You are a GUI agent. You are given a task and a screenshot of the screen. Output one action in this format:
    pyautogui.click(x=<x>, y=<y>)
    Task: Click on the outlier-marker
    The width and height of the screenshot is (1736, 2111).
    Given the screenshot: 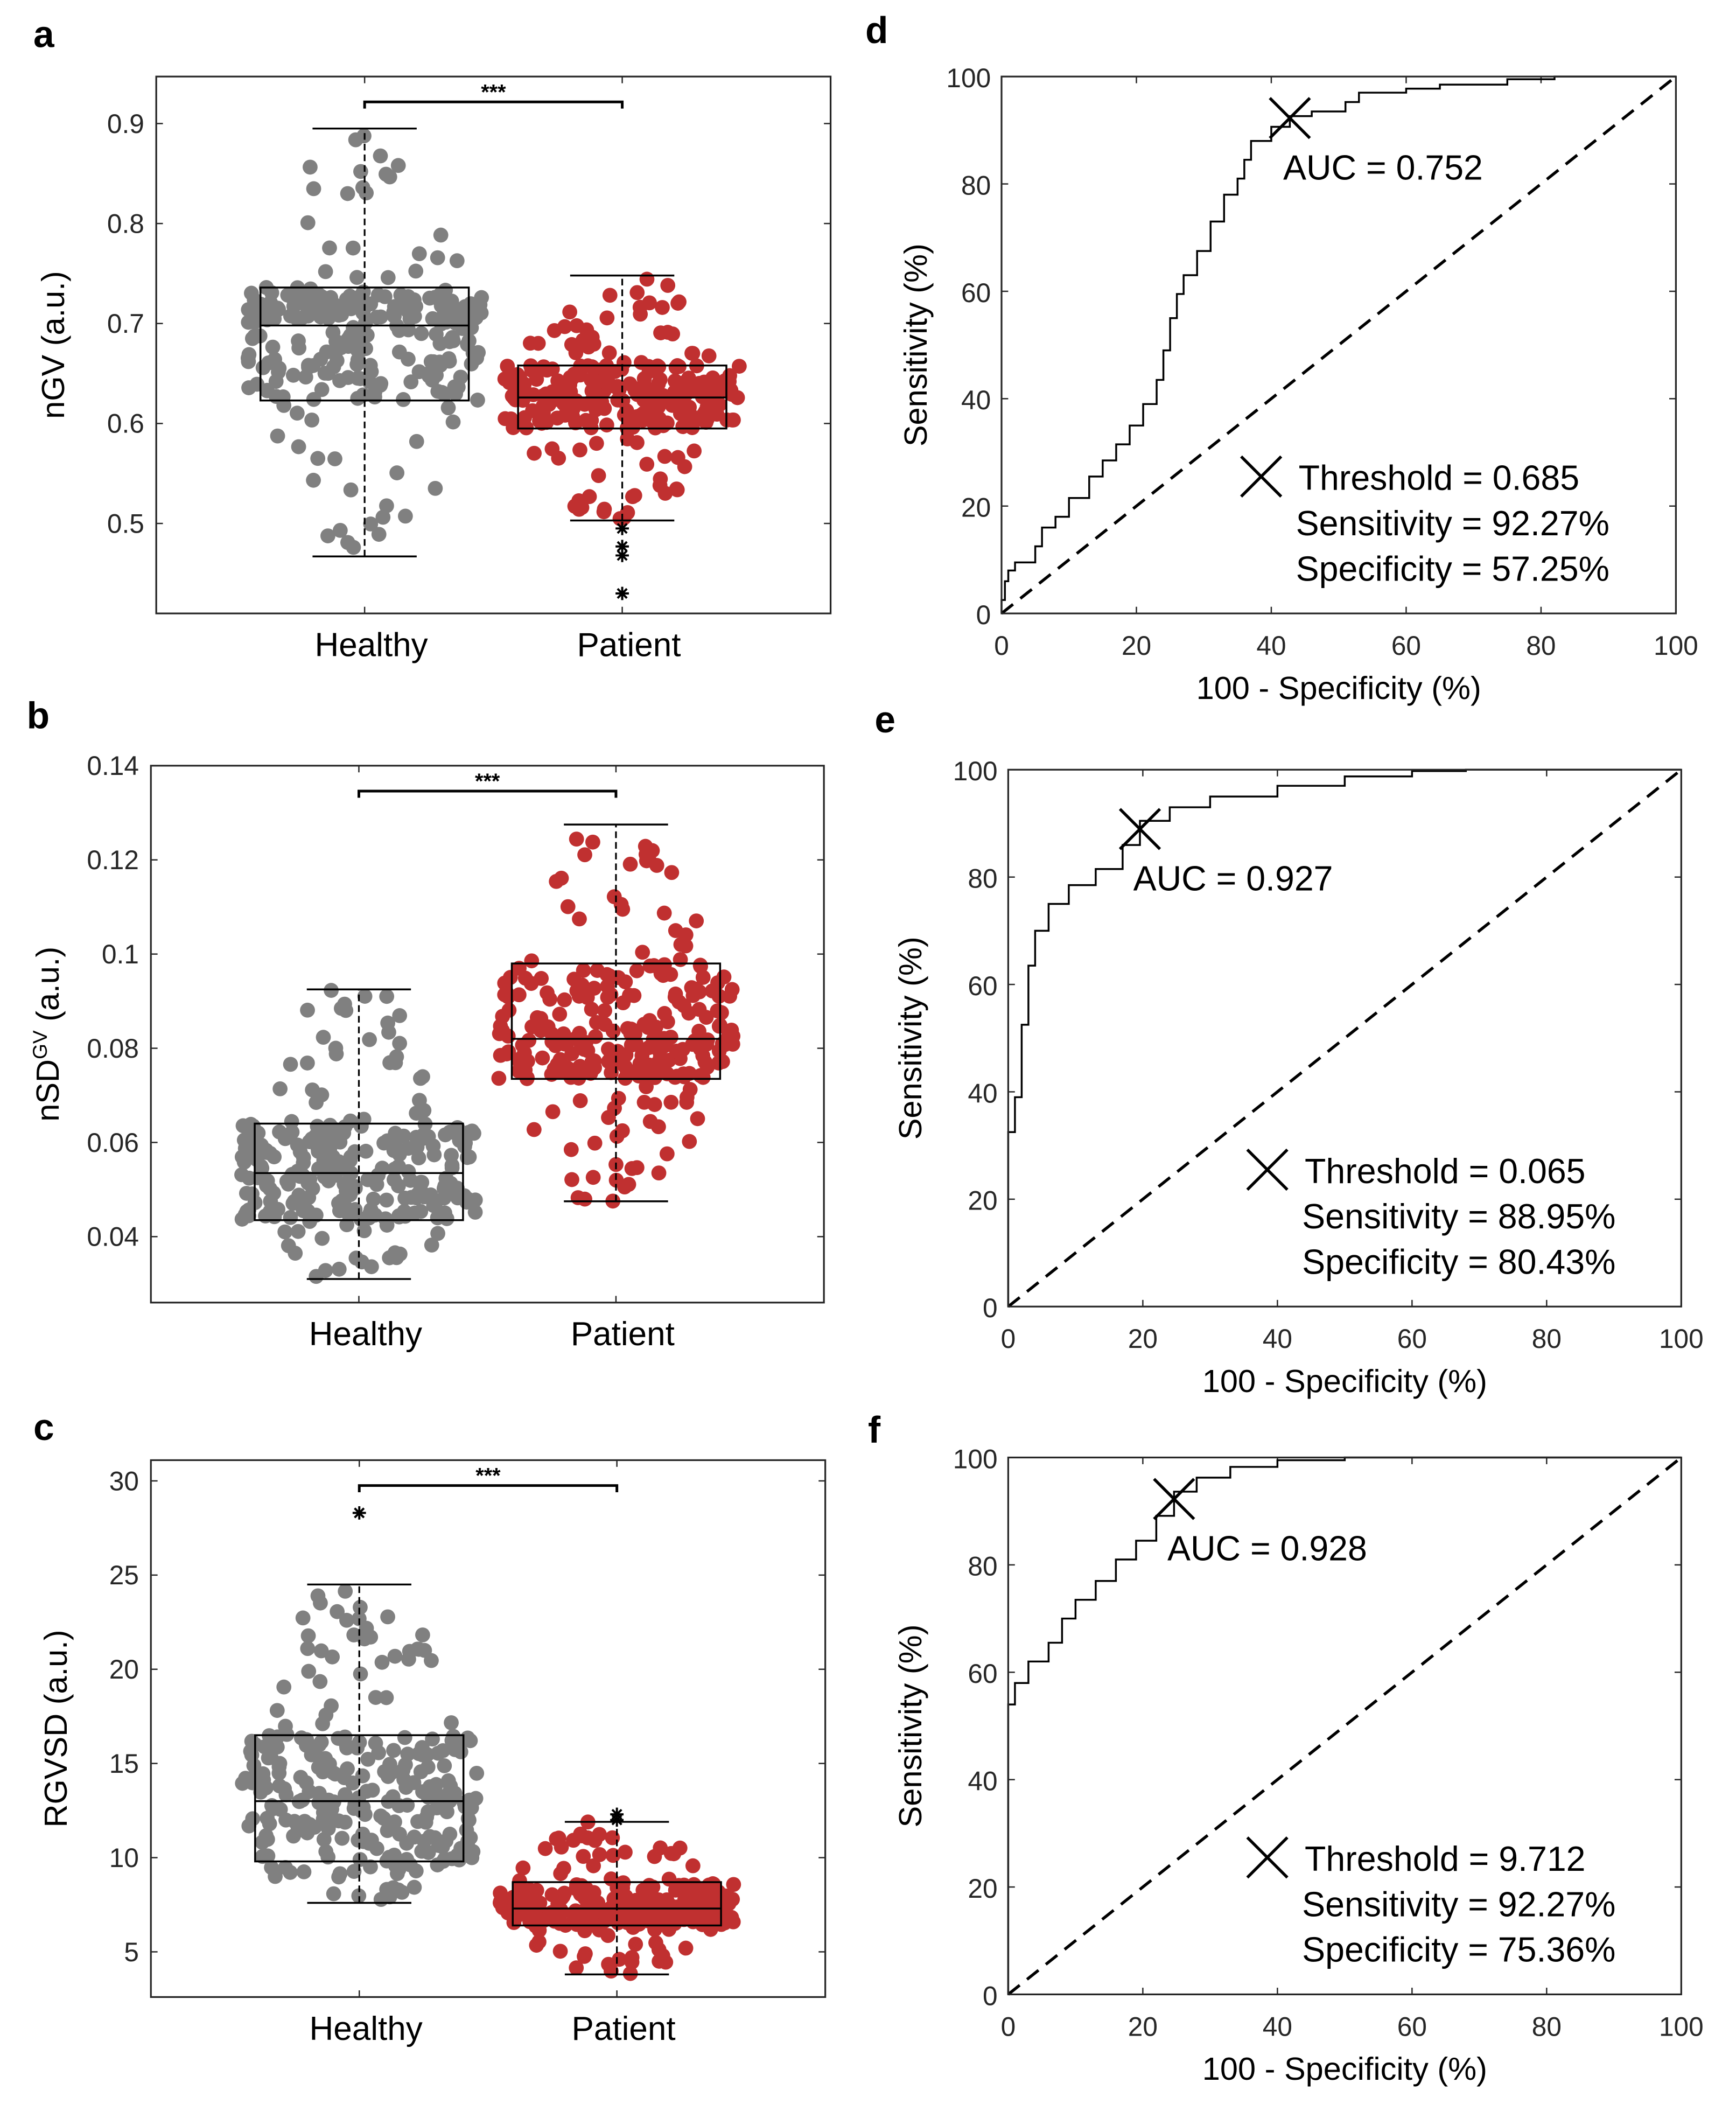 What is the action you would take?
    pyautogui.click(x=359, y=1513)
    